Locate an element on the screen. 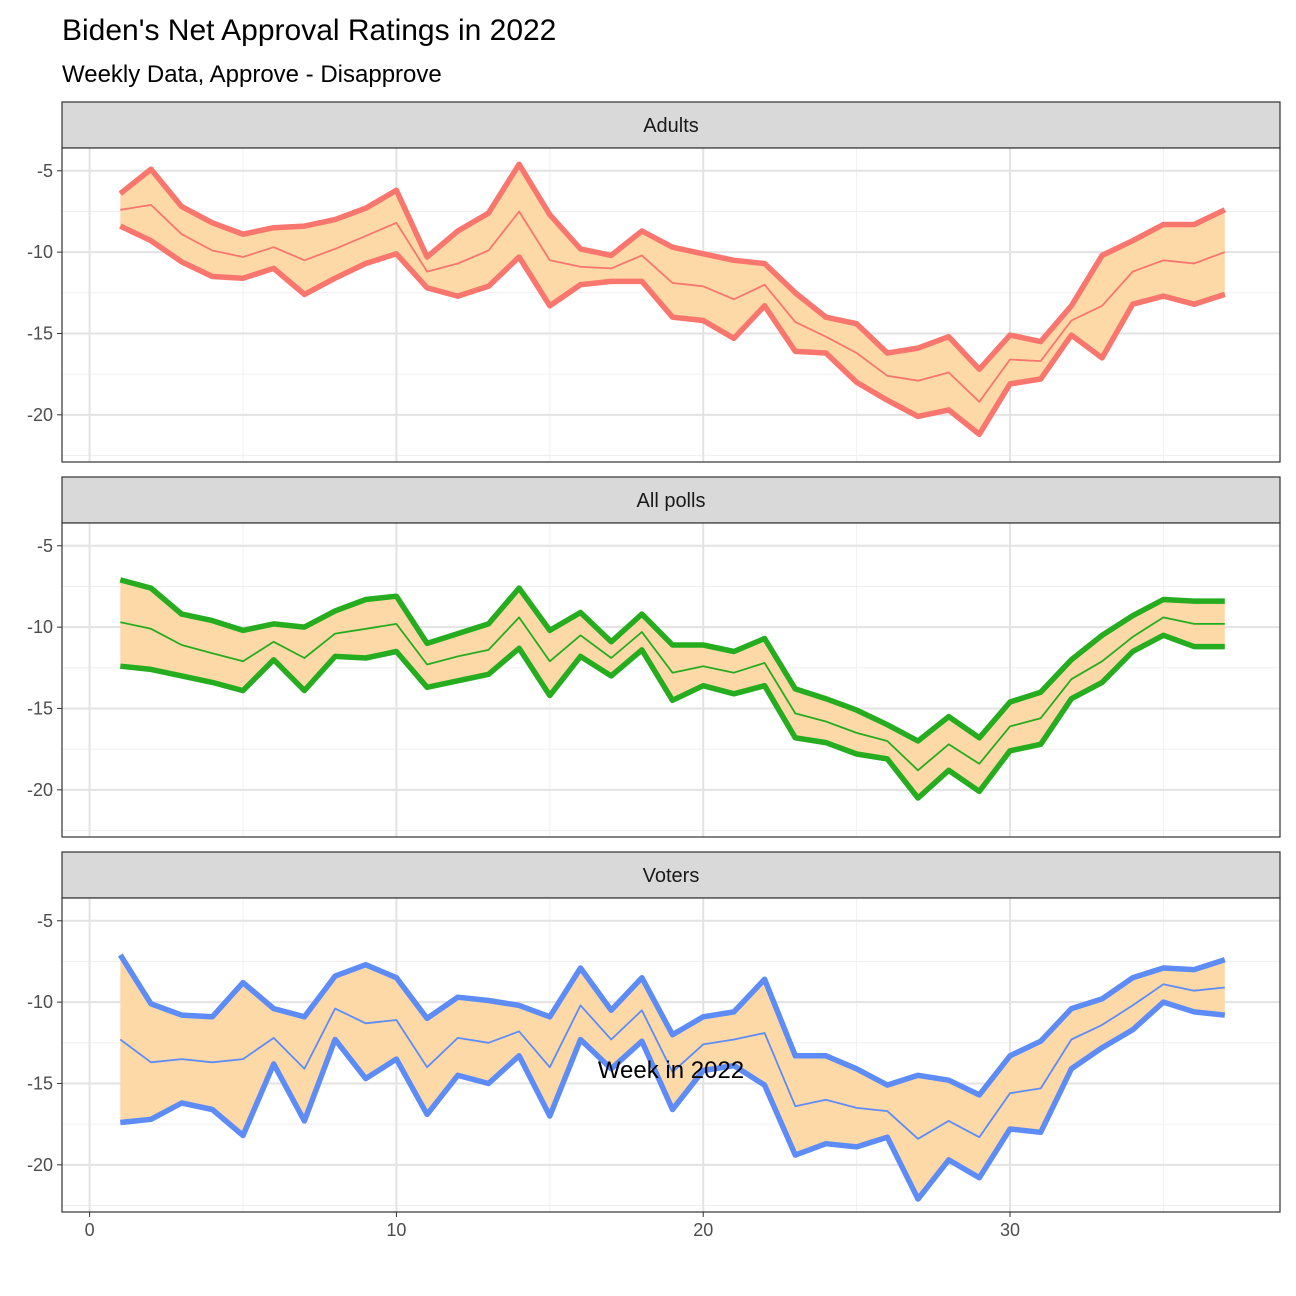 This screenshot has width=1296, height=1296. x-tick-label: 10 is located at coordinates (396, 1230).